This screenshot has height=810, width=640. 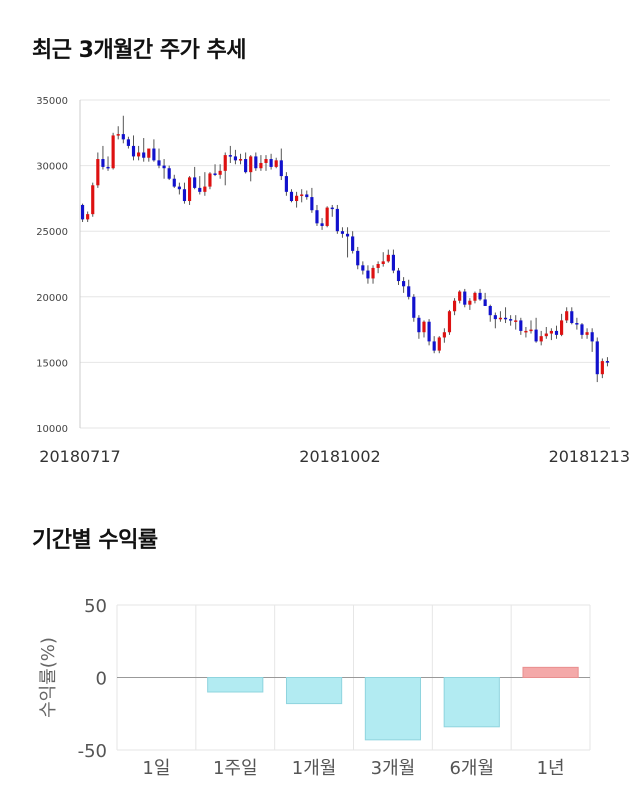 What do you see at coordinates (48, 677) in the screenshot?
I see `y-axis-label: 수익률(%)` at bounding box center [48, 677].